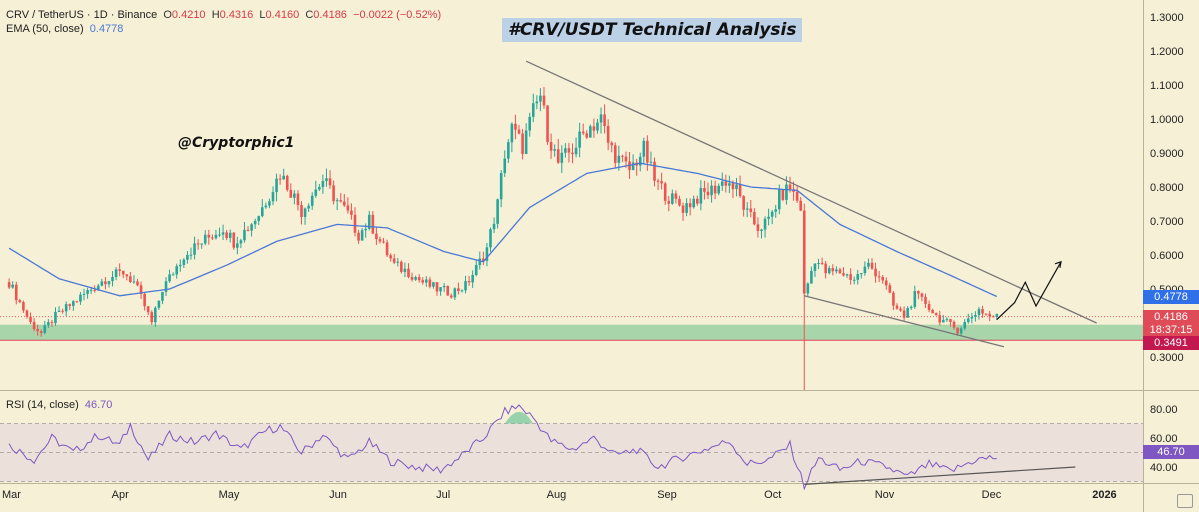 The width and height of the screenshot is (1199, 512). Describe the element at coordinates (1171, 297) in the screenshot. I see `ema-price-tag: 0.4778` at that location.